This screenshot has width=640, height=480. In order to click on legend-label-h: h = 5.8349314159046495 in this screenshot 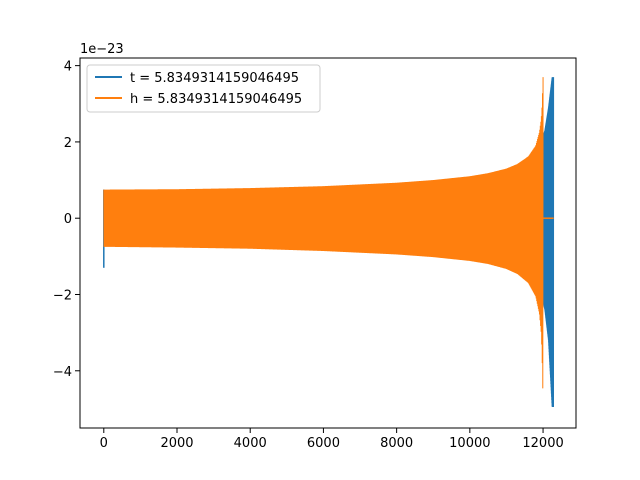, I will do `click(216, 99)`.